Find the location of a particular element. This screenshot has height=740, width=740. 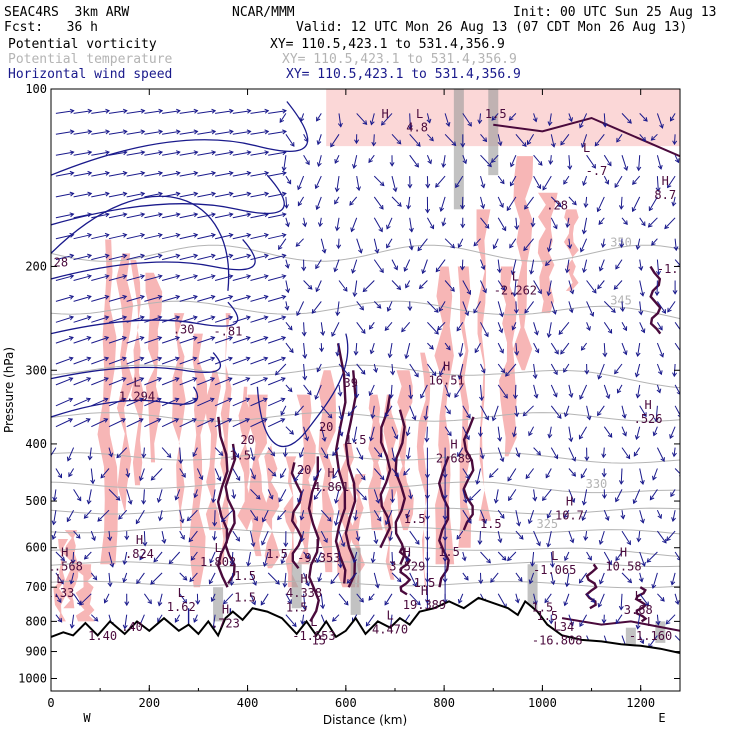

legend-wind-xy: XY= 110.5,423.1 to 531.4,356.9 is located at coordinates (403, 74).